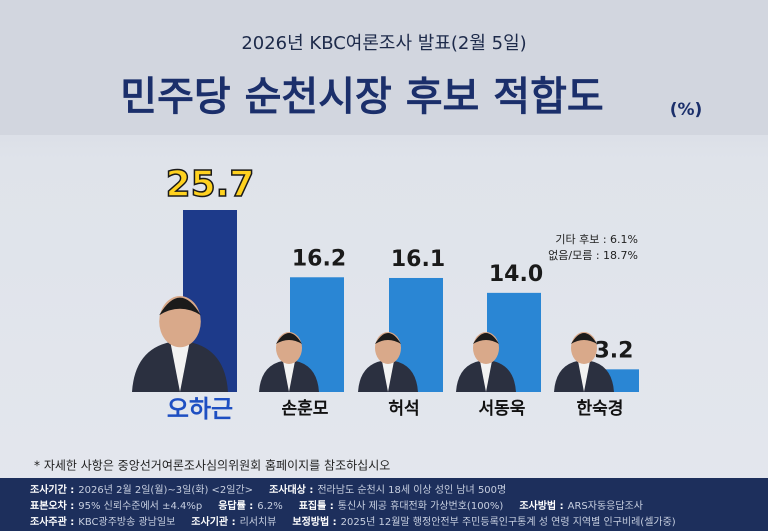  I want to click on value-label: 3.2, so click(614, 350).